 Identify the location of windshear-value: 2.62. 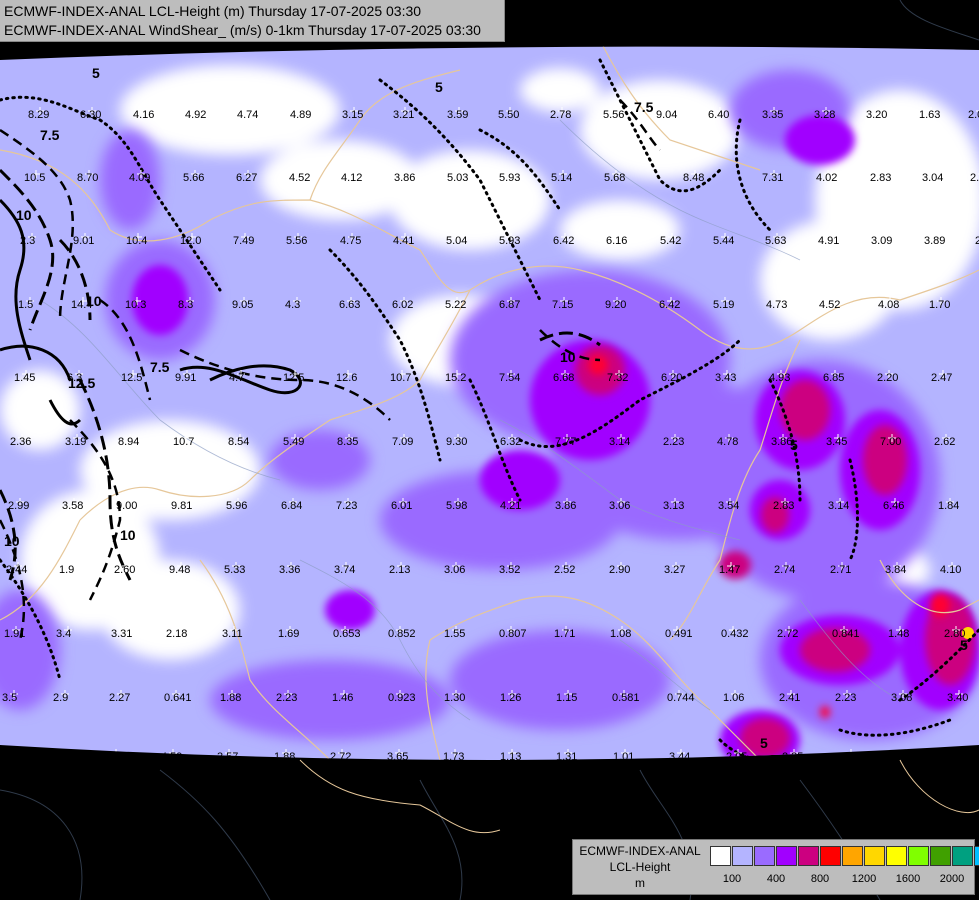
(944, 442).